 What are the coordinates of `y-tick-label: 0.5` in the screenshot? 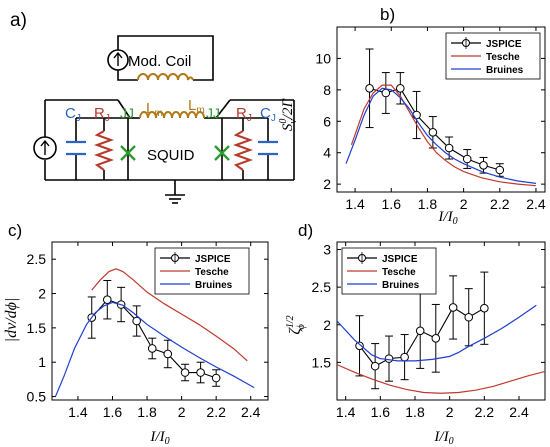 It's located at (37, 397).